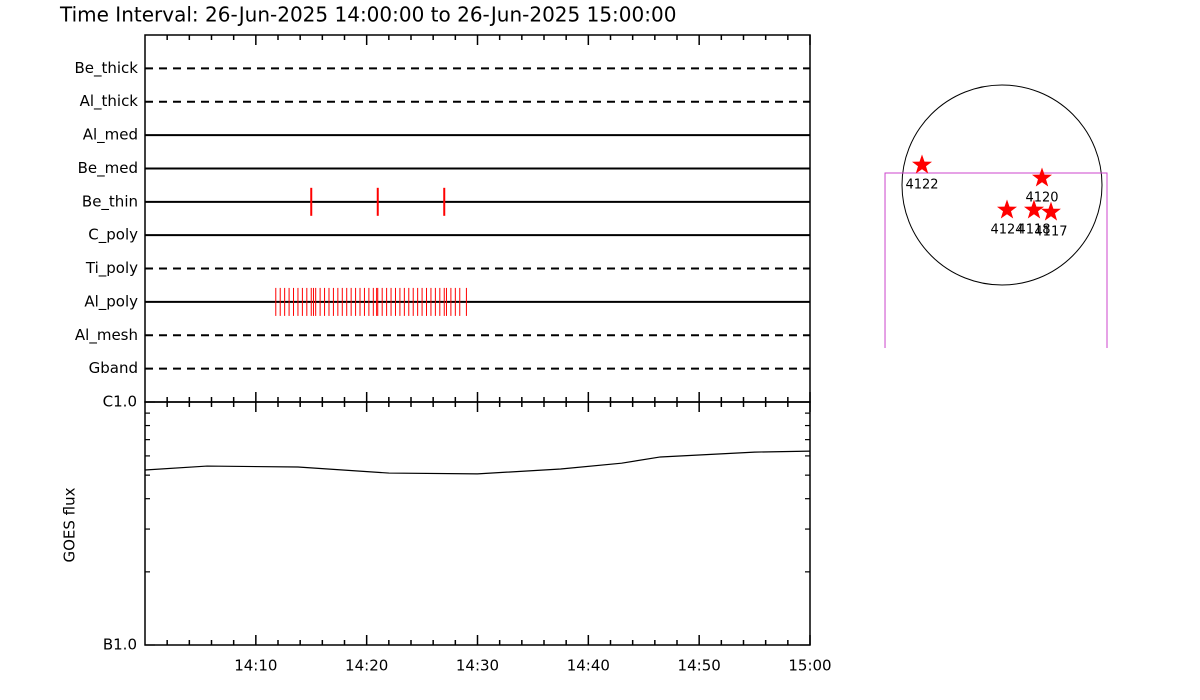 This screenshot has height=700, width=1200. Describe the element at coordinates (366, 666) in the screenshot. I see `x-tick-label: 14:20` at that location.